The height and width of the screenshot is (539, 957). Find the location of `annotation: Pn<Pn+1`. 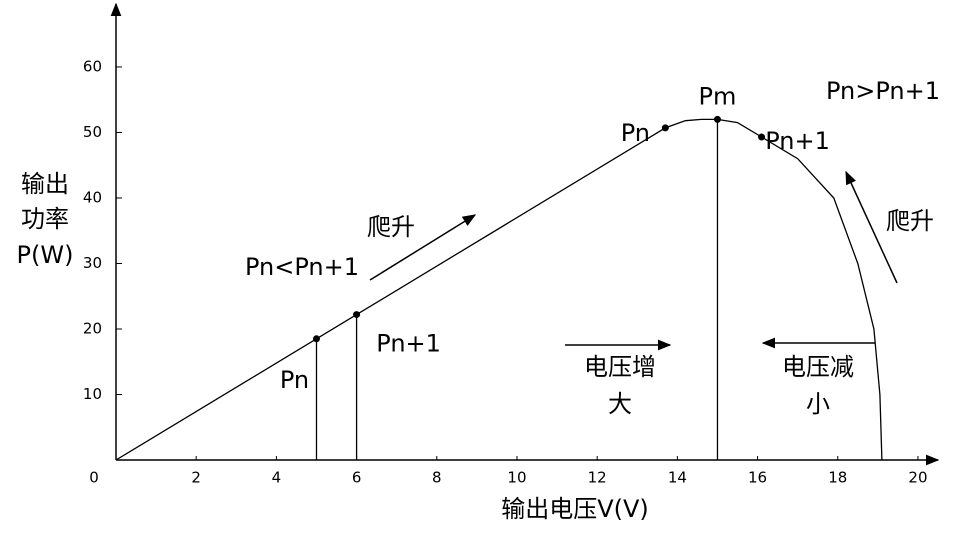

annotation: Pn<Pn+1 is located at coordinates (302, 267).